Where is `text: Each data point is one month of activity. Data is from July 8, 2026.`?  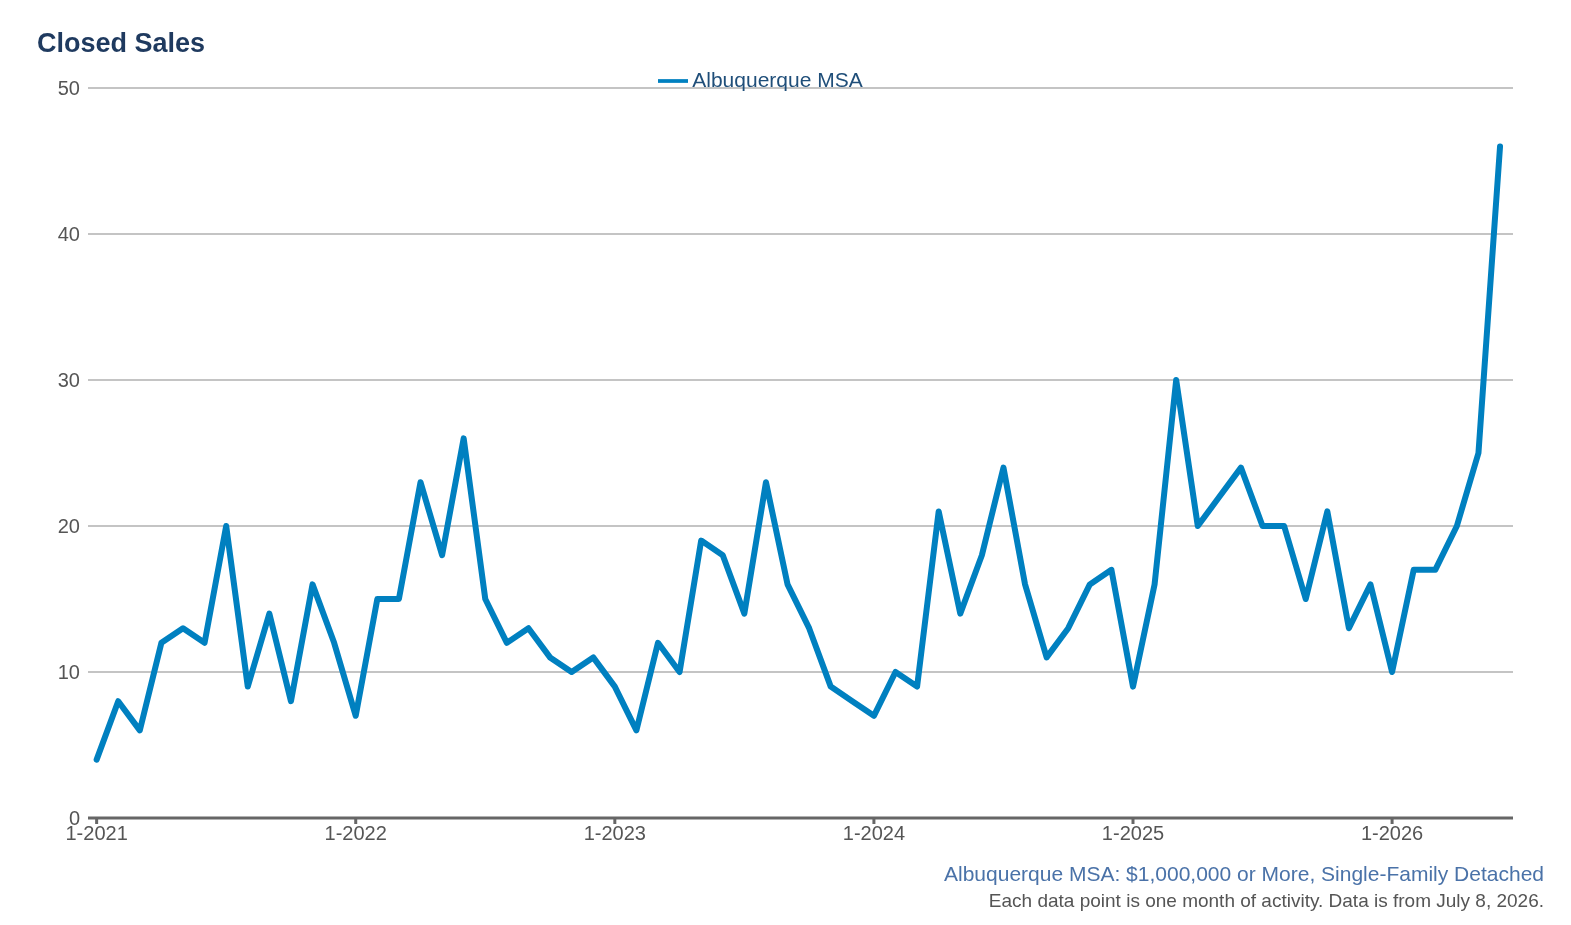 text: Each data point is one month of activity. Data is from July 8, 2026. is located at coordinates (1265, 901).